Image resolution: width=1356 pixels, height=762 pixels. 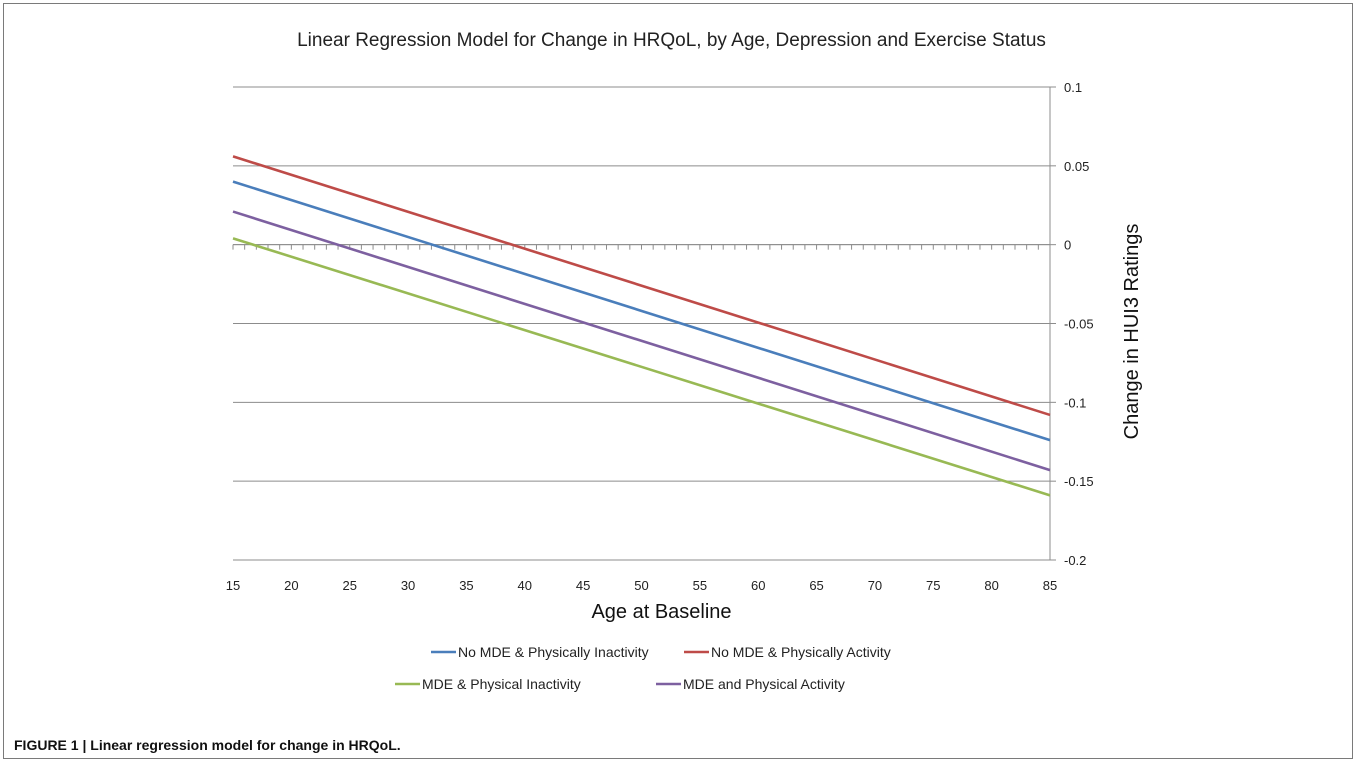 I want to click on y-tick-label: 0.05, so click(x=1076, y=166).